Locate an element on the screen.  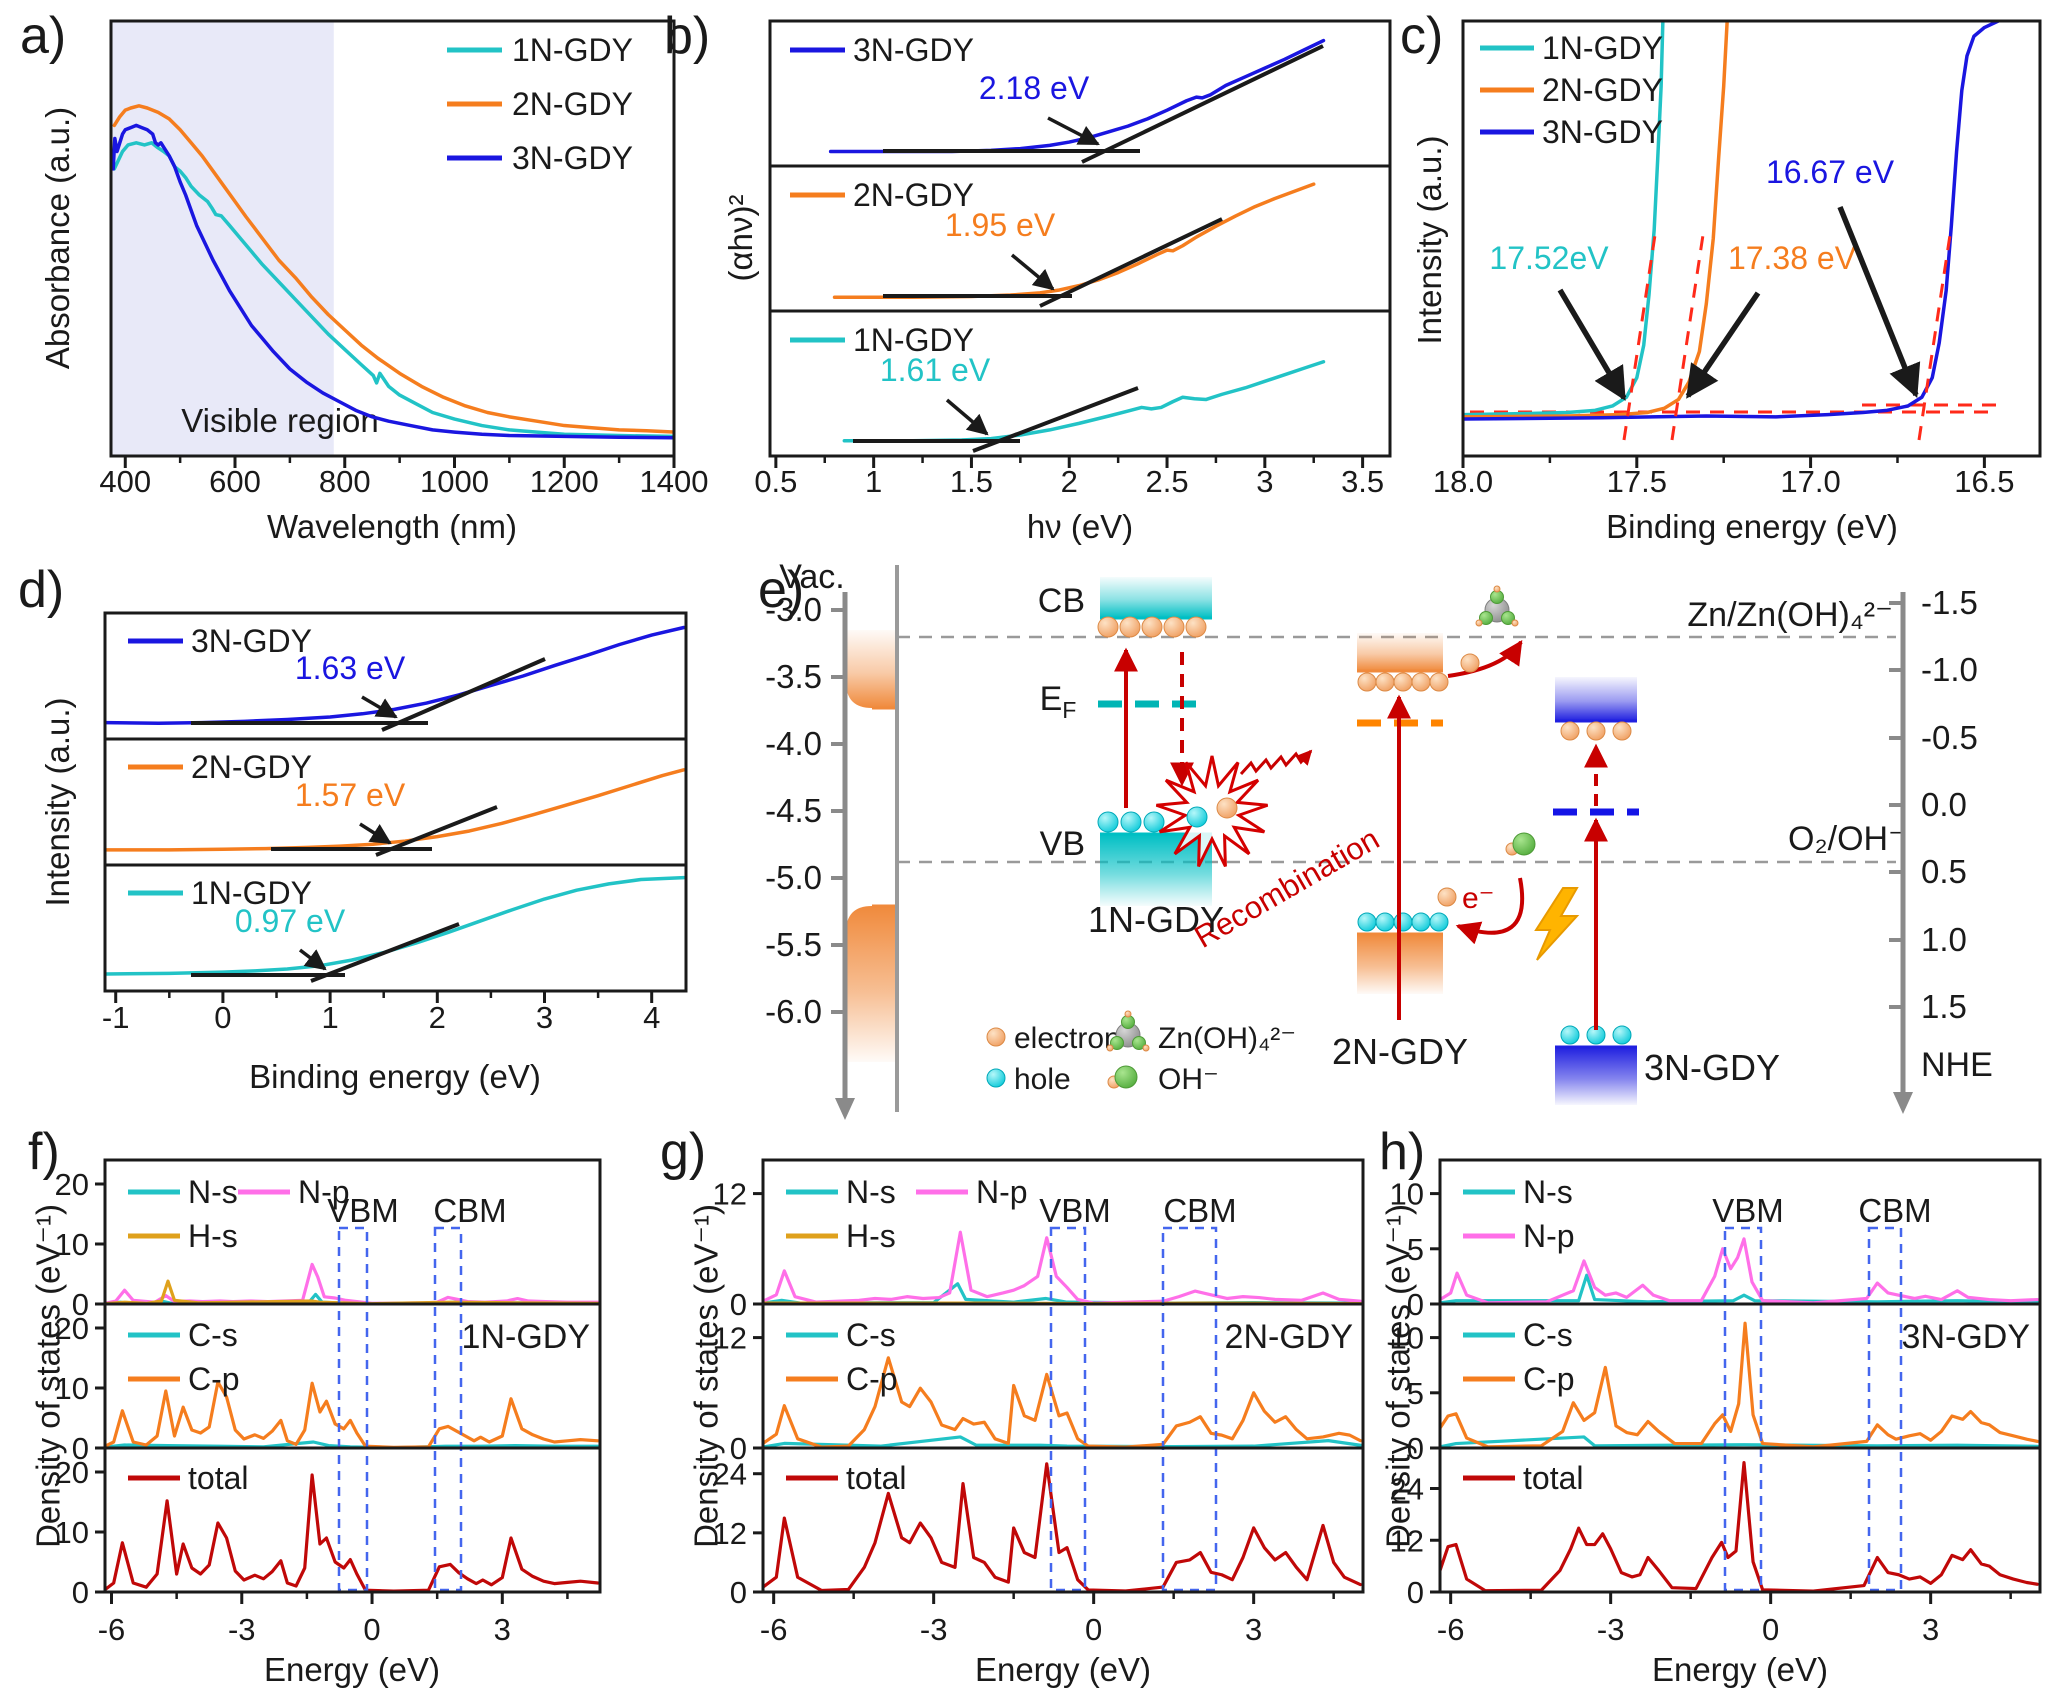
panel-letter-b: b) is located at coordinates (687, 36).